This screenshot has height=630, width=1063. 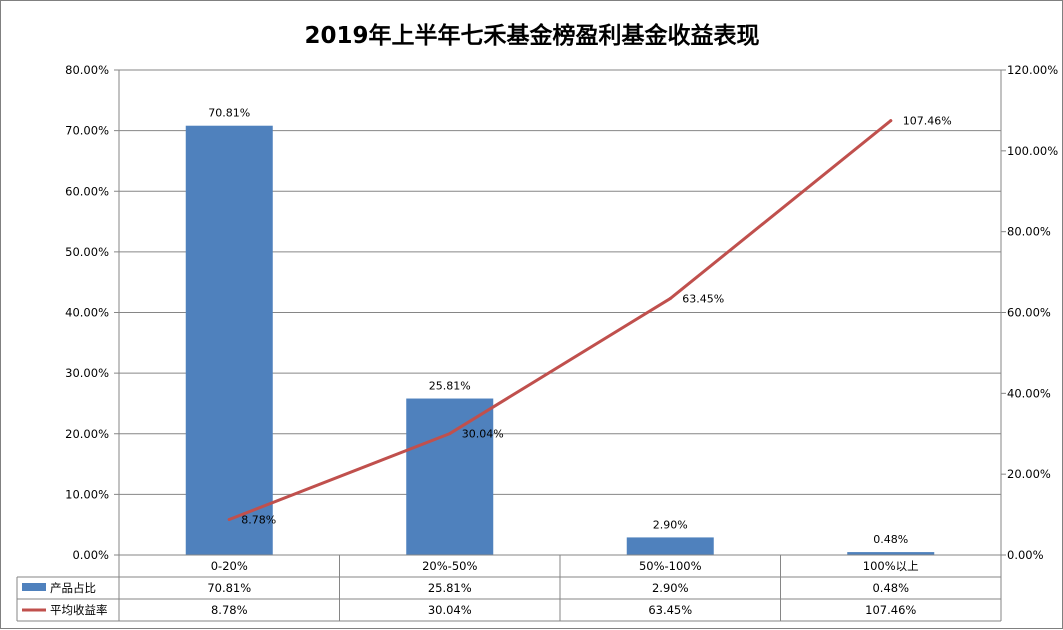 I want to click on left-axis-tick-label: 0.00%, so click(x=90, y=555).